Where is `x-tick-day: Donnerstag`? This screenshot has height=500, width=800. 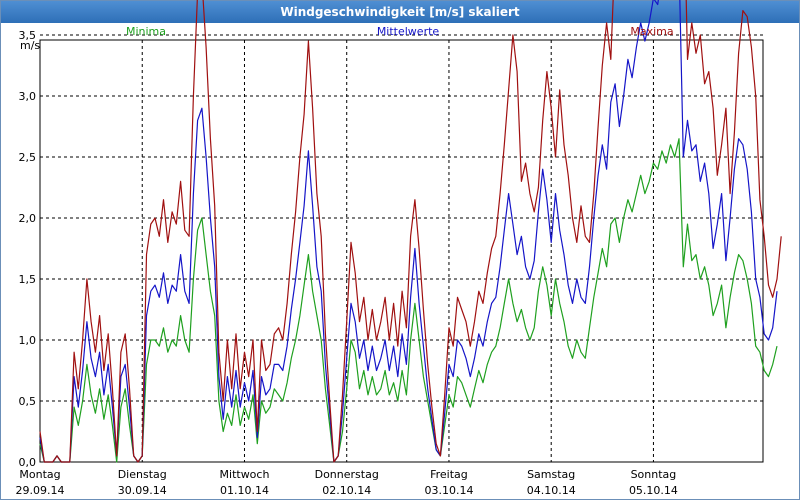
x-tick-day: Donnerstag is located at coordinates (347, 474).